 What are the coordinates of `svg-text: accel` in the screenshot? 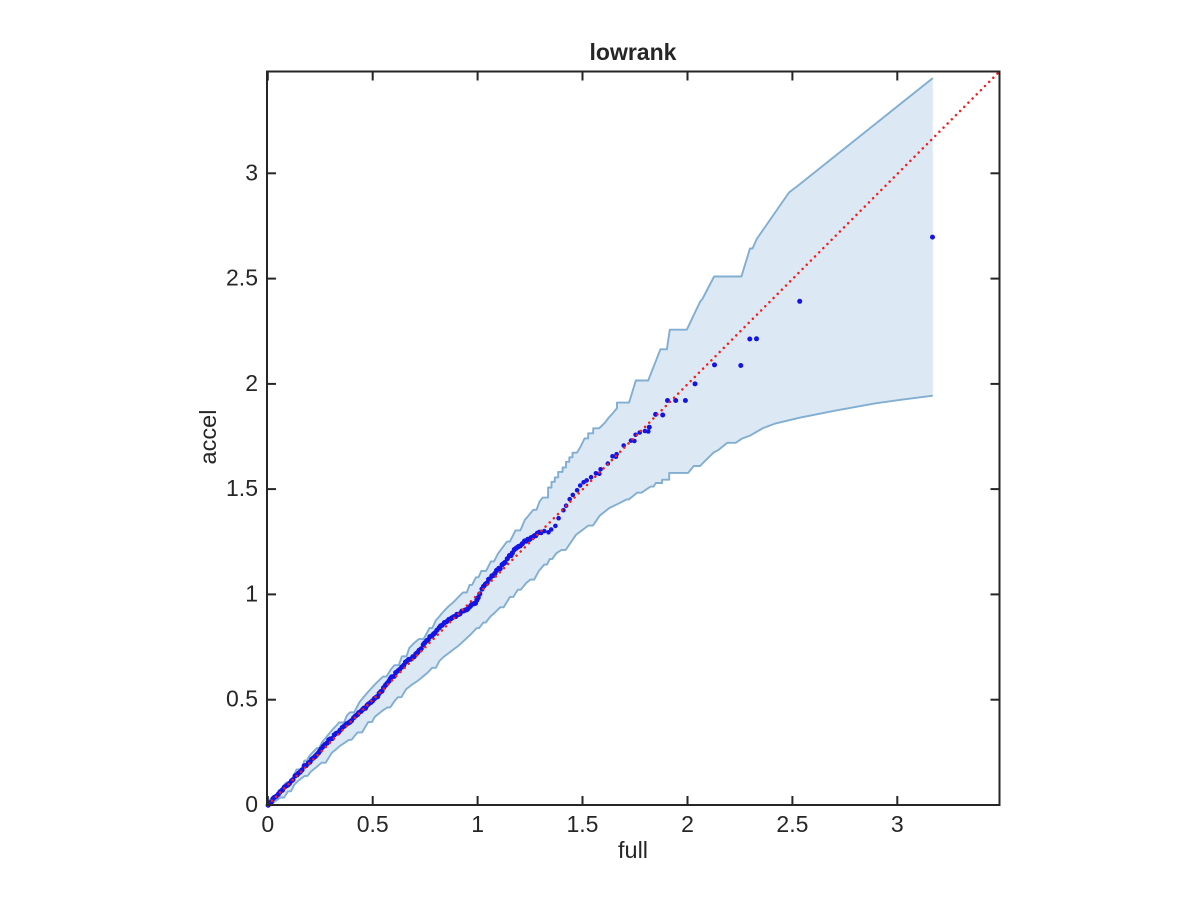 It's located at (208, 437).